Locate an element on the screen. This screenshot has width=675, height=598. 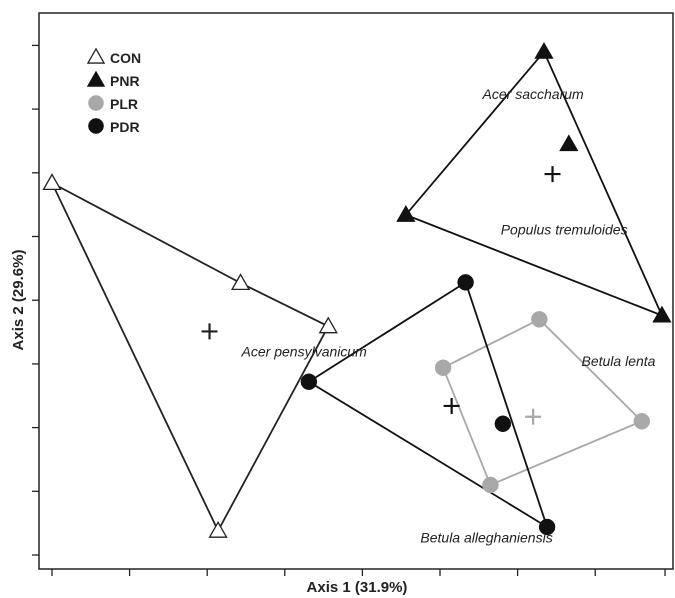
species-label-populus-tremuloides: Populus tremuloides is located at coordinates (564, 230).